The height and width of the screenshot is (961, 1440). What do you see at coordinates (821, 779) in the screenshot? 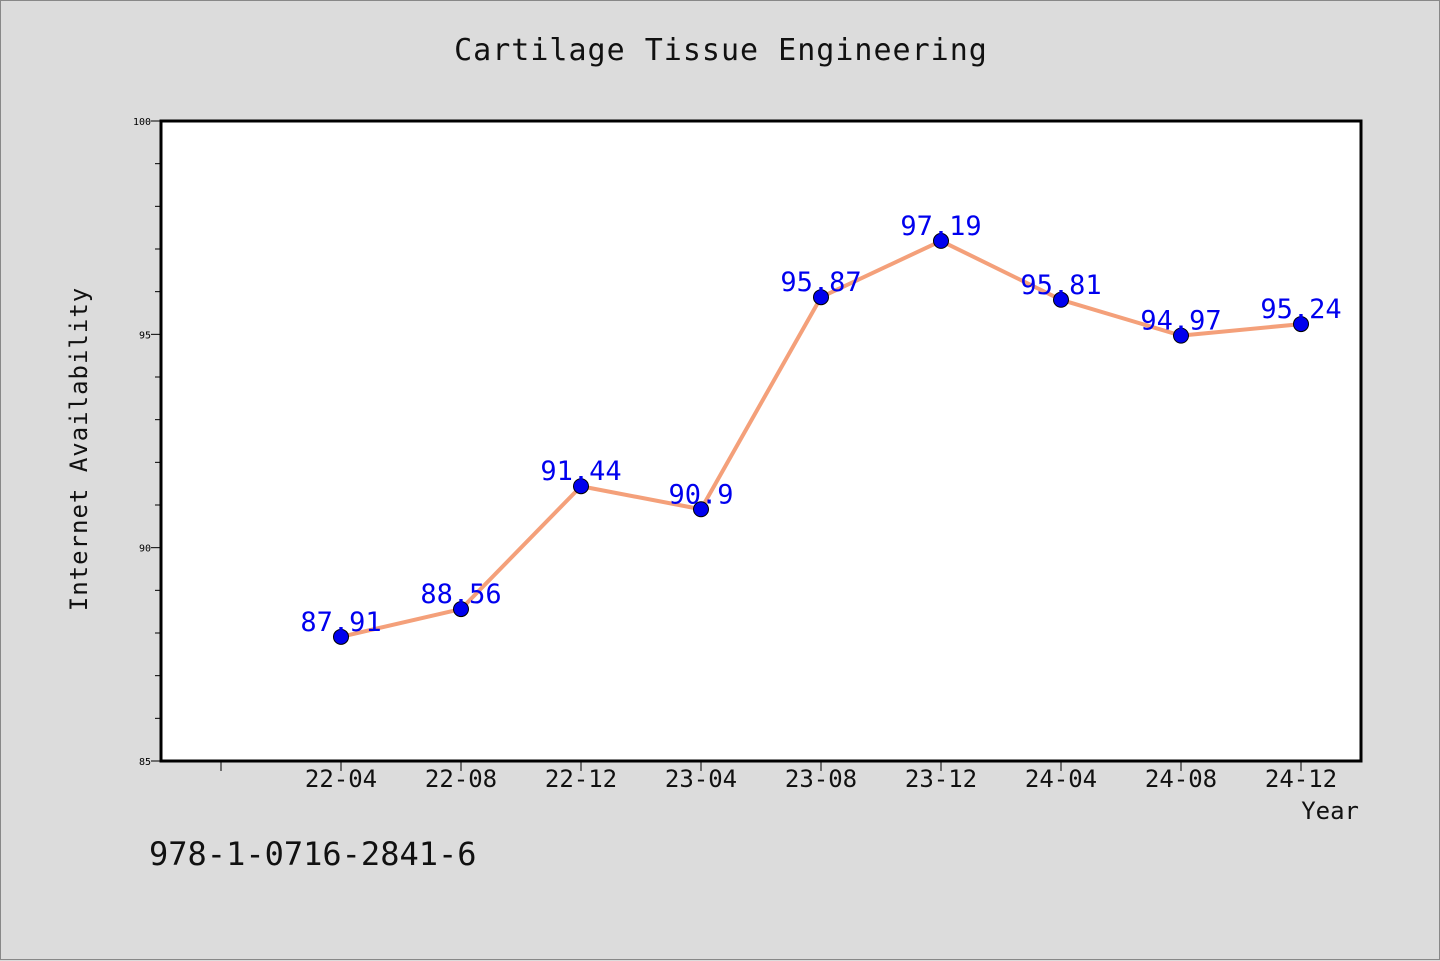
I see `x-tick-label: 23-08` at bounding box center [821, 779].